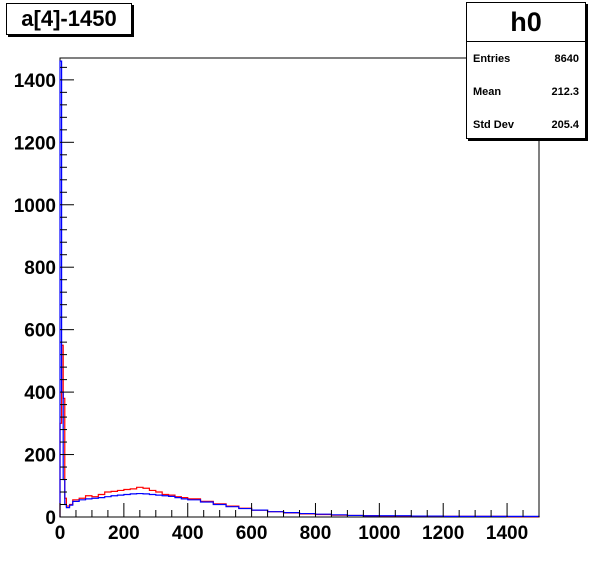  I want to click on y-tick-label: 600, so click(40, 331).